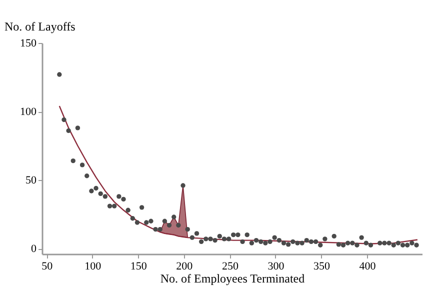 This screenshot has width=432, height=288. I want to click on y-tick-label: 0, so click(34, 249).